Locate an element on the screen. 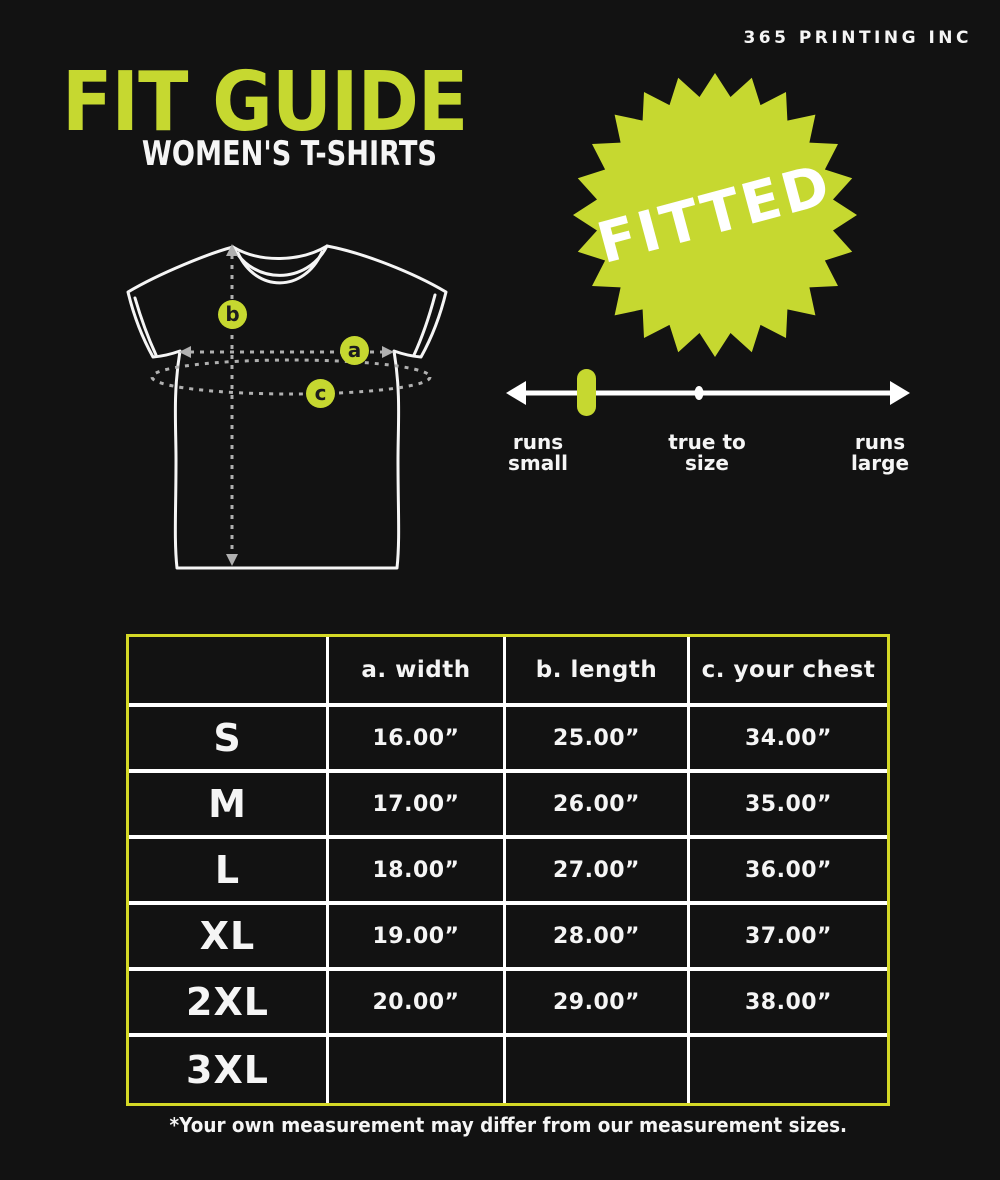 The width and height of the screenshot is (1000, 1180). size-cell: 3XL is located at coordinates (229, 1070).